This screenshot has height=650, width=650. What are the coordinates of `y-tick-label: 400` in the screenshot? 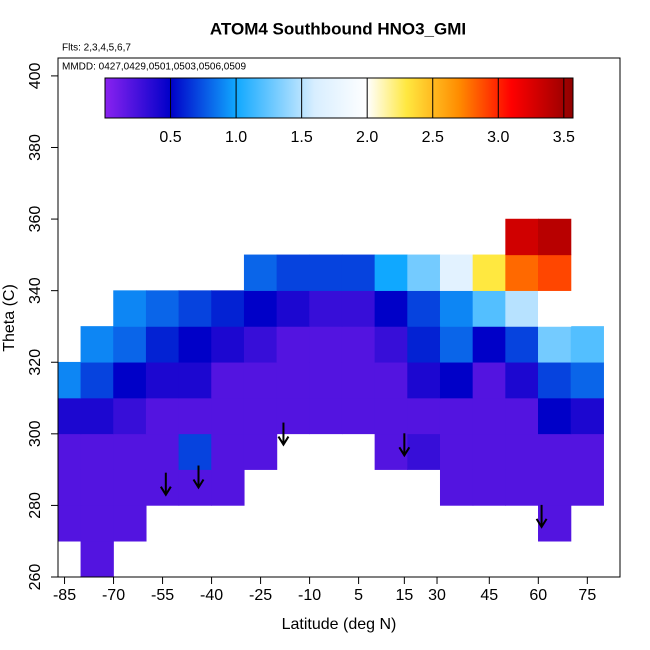 It's located at (35, 75).